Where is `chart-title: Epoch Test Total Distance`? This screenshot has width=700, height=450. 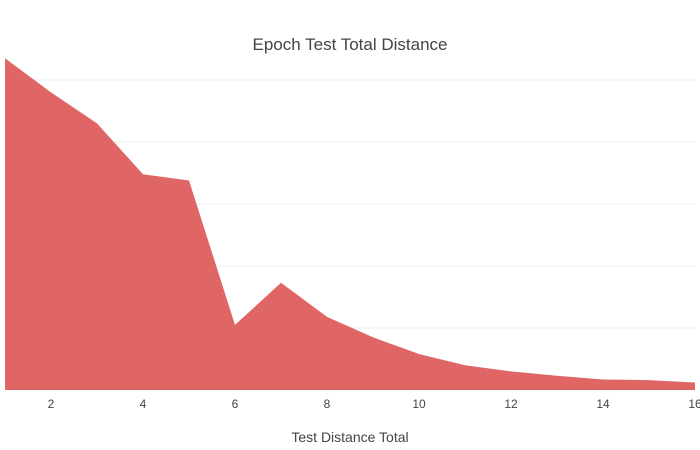
chart-title: Epoch Test Total Distance is located at coordinates (350, 44).